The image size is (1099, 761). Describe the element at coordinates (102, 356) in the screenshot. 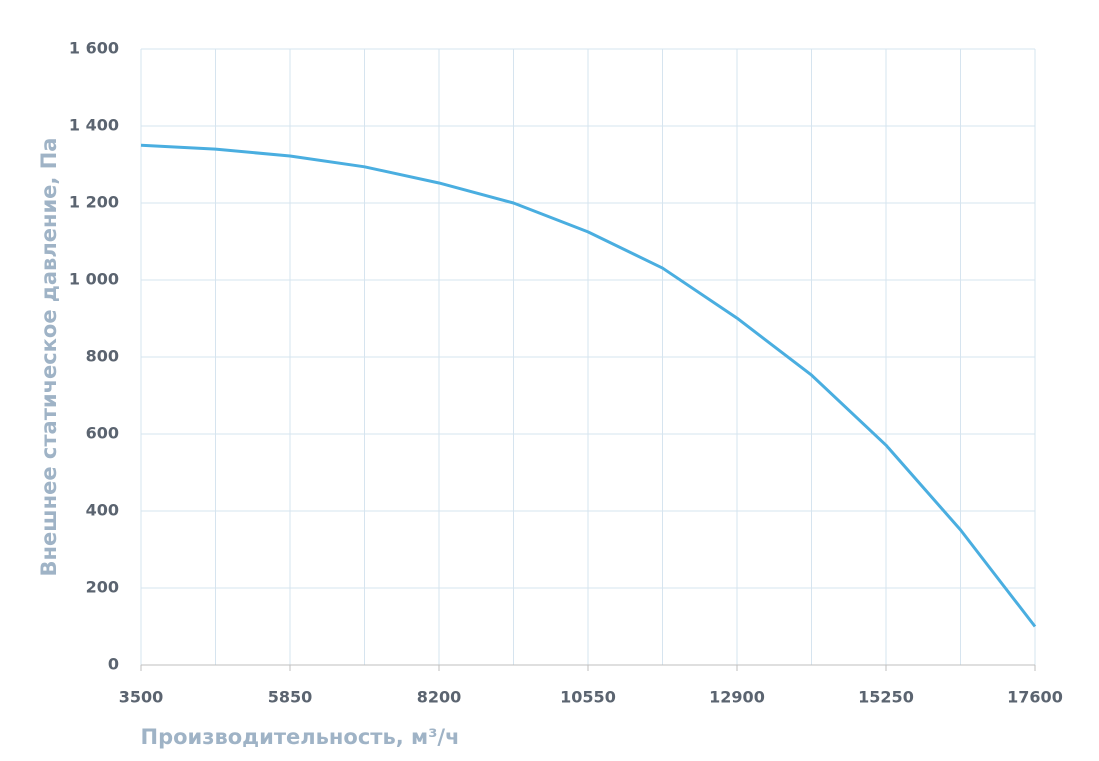

I see `y-tick-label: 800` at that location.